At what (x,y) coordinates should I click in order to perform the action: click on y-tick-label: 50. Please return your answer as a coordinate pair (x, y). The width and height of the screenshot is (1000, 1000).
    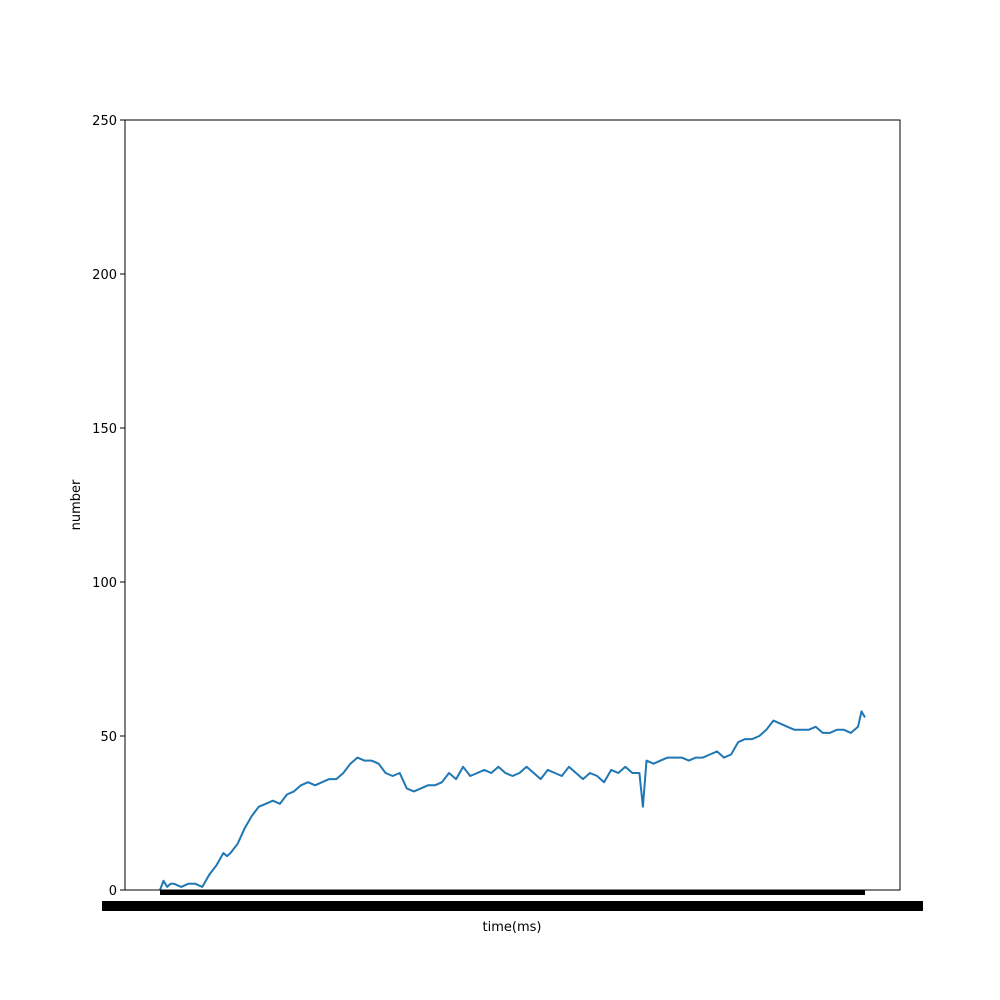
    Looking at the image, I should click on (108, 737).